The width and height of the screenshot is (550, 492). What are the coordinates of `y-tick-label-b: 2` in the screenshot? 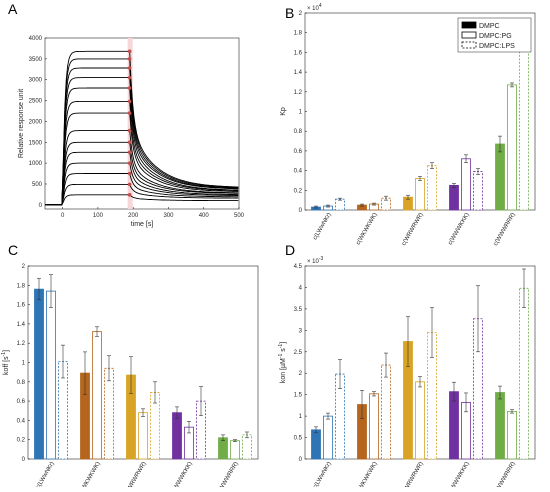 It's located at (301, 14).